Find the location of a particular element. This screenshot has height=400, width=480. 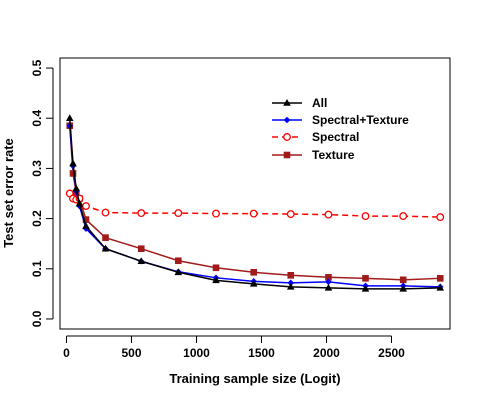

y-tick-label: 0.4 is located at coordinates (37, 118).